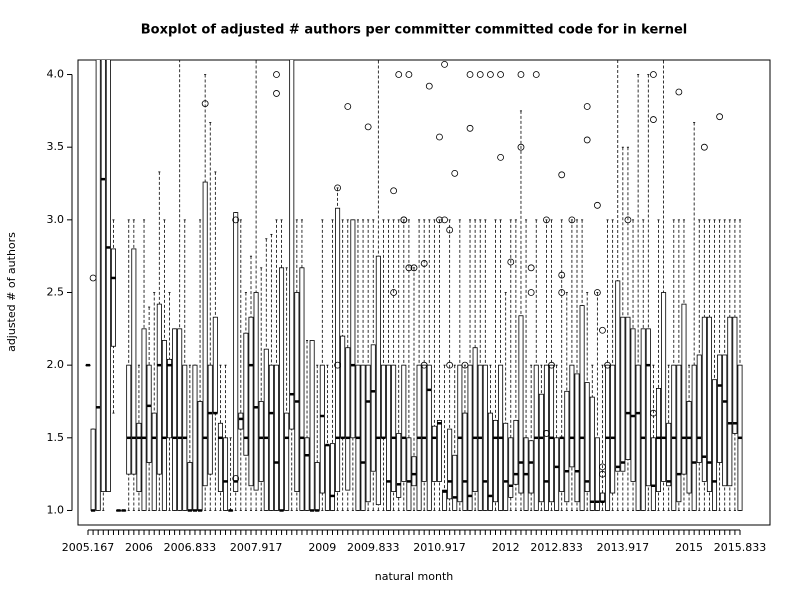  I want to click on y-axis-label: adjusted # of authors, so click(11, 292).